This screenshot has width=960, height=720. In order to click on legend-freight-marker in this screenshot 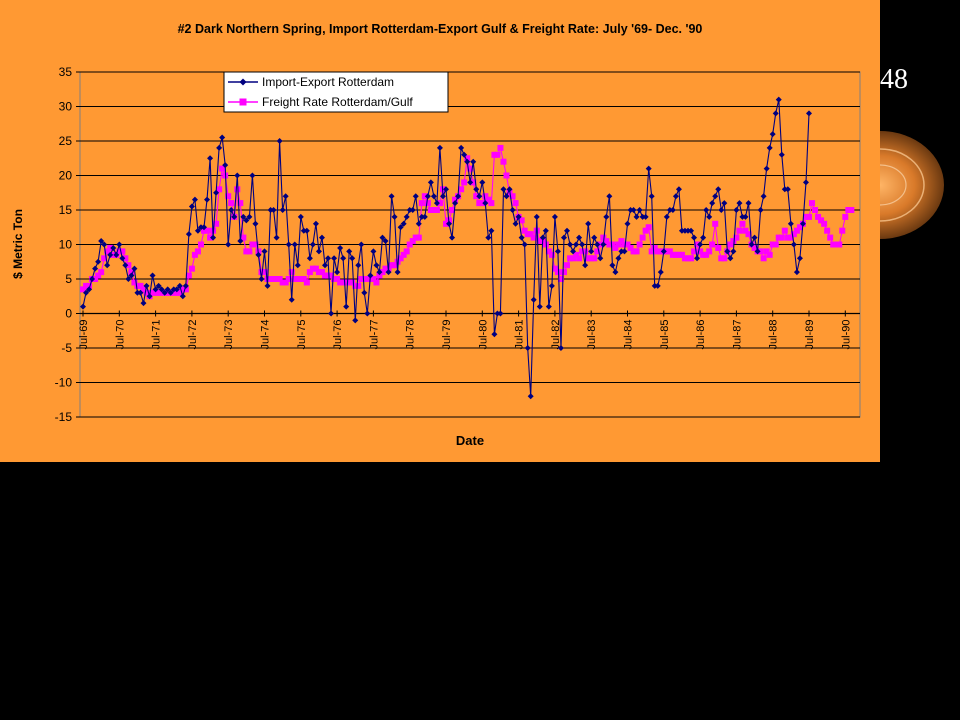, I will do `click(243, 102)`.